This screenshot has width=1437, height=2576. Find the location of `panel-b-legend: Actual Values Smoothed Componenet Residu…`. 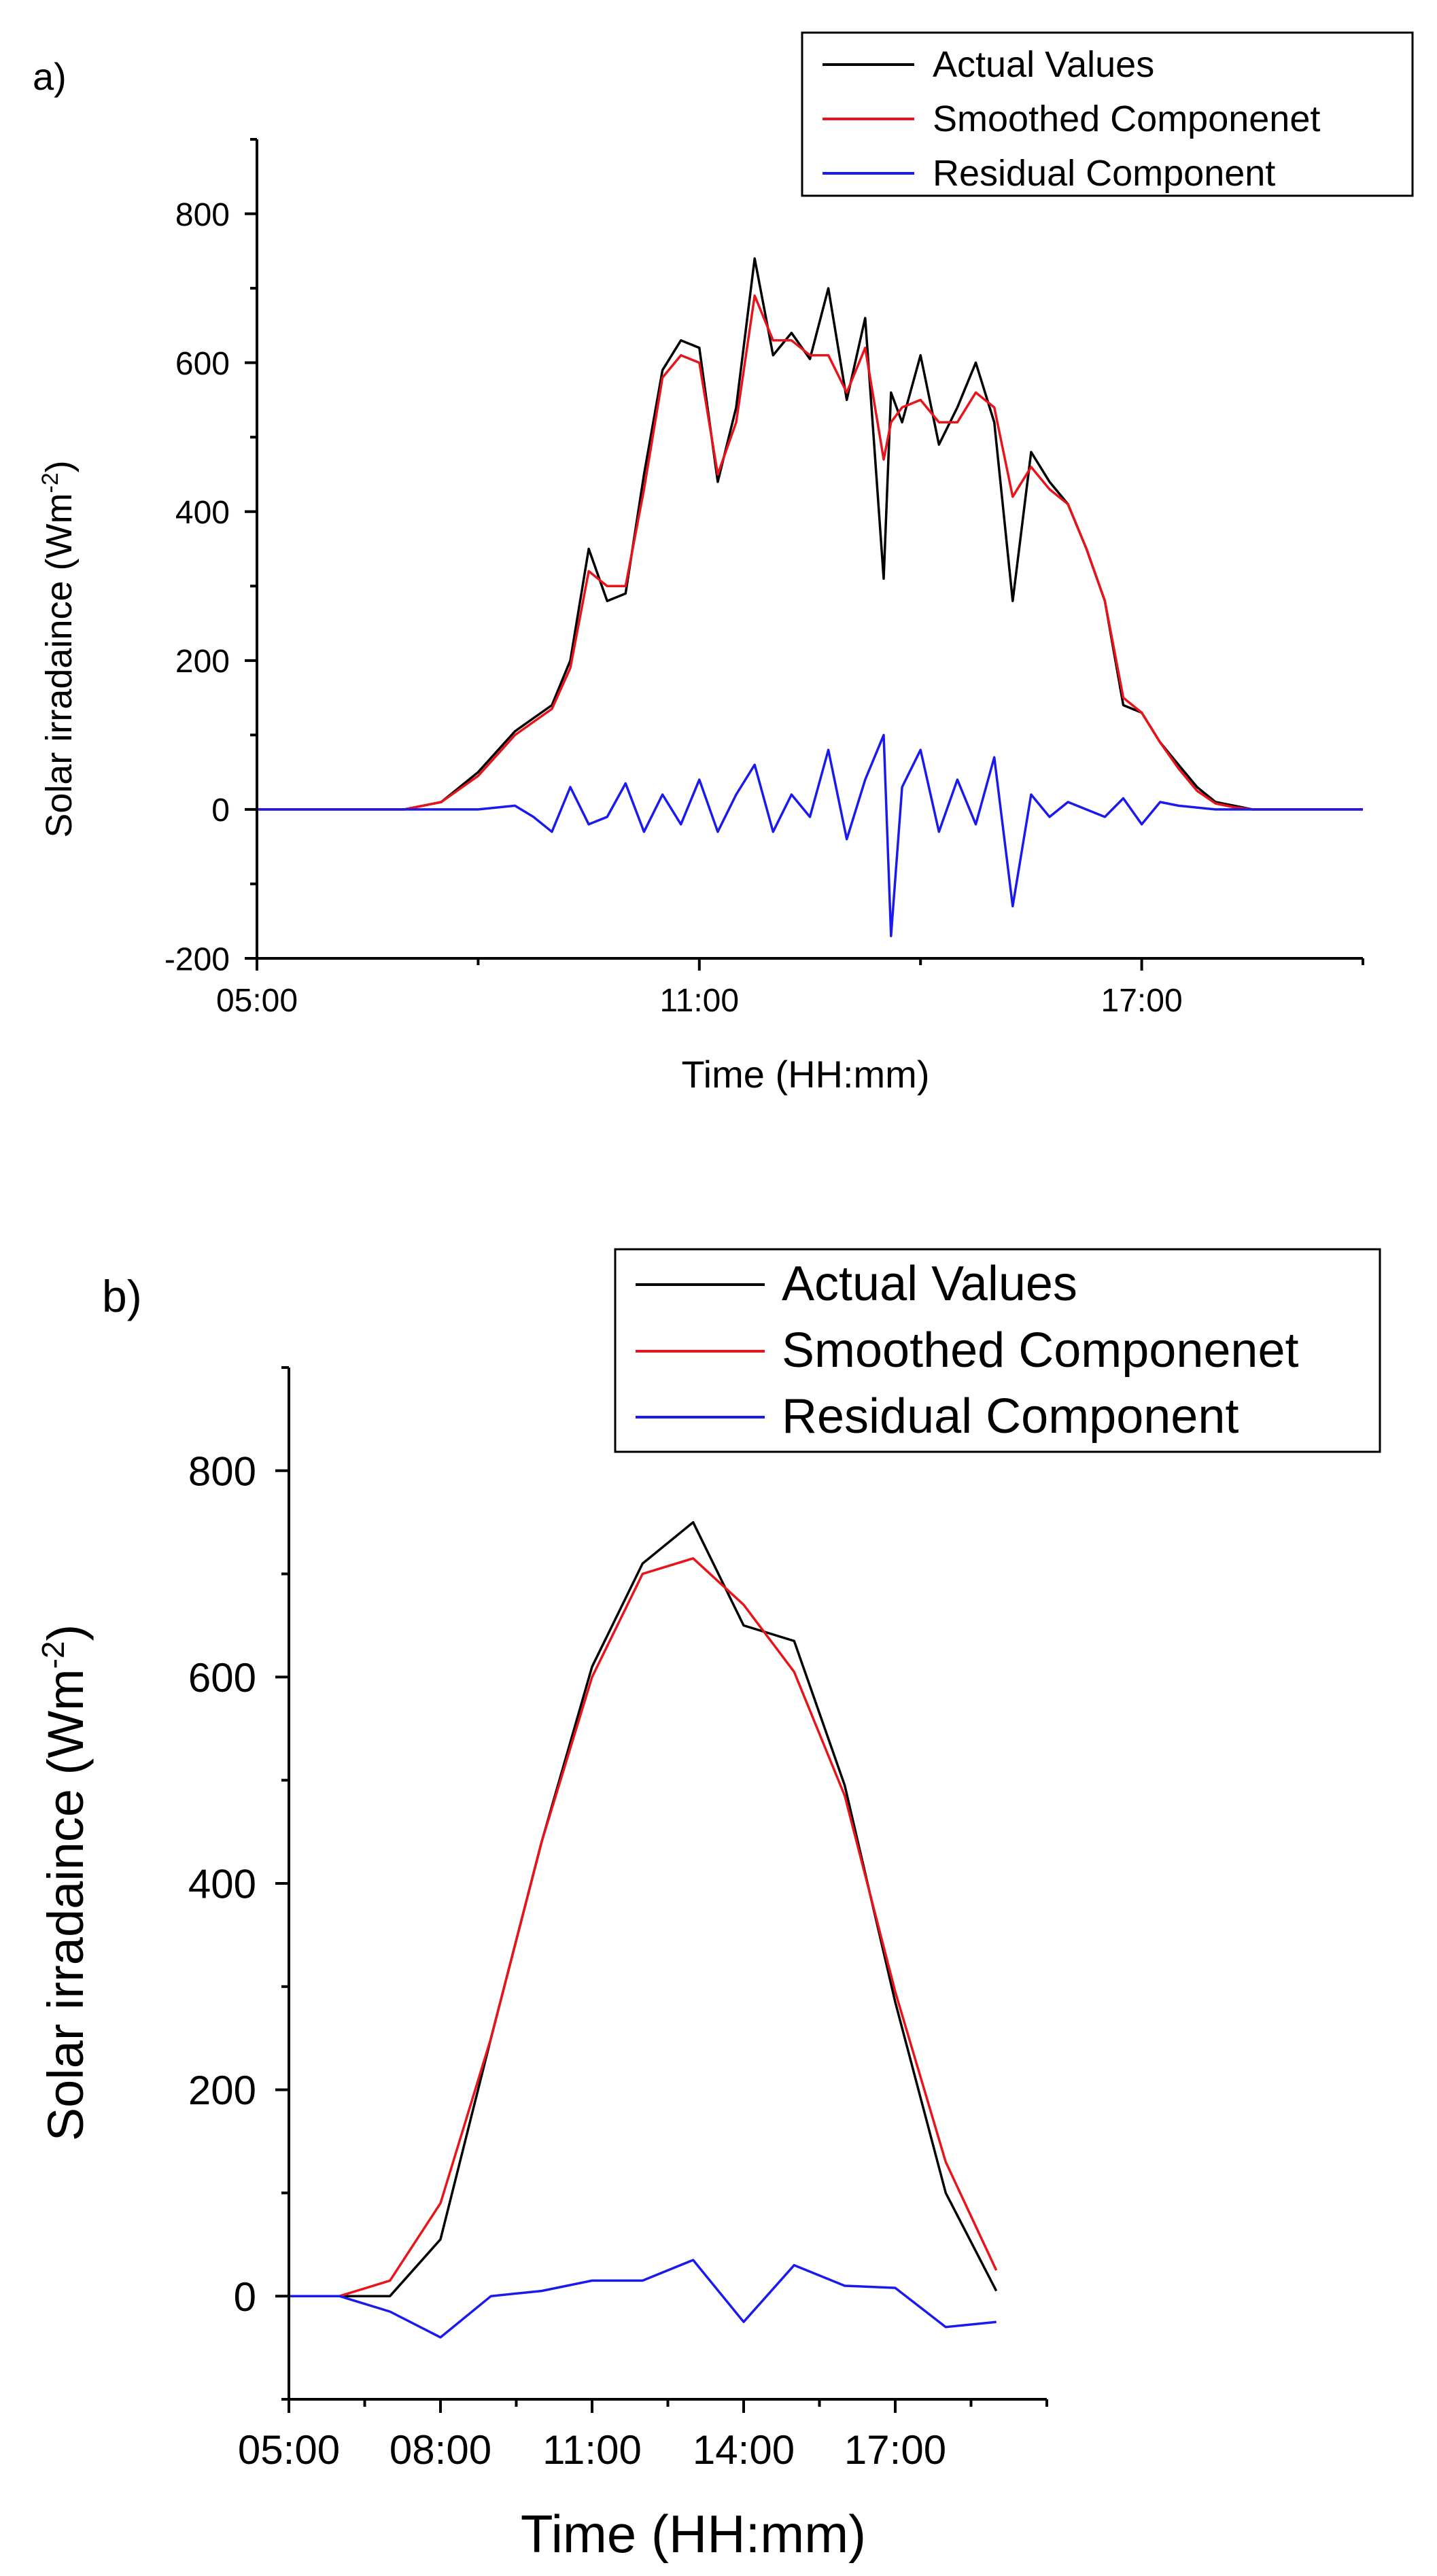

panel-b-legend: Actual Values Smoothed Componenet Residu… is located at coordinates (997, 1350).